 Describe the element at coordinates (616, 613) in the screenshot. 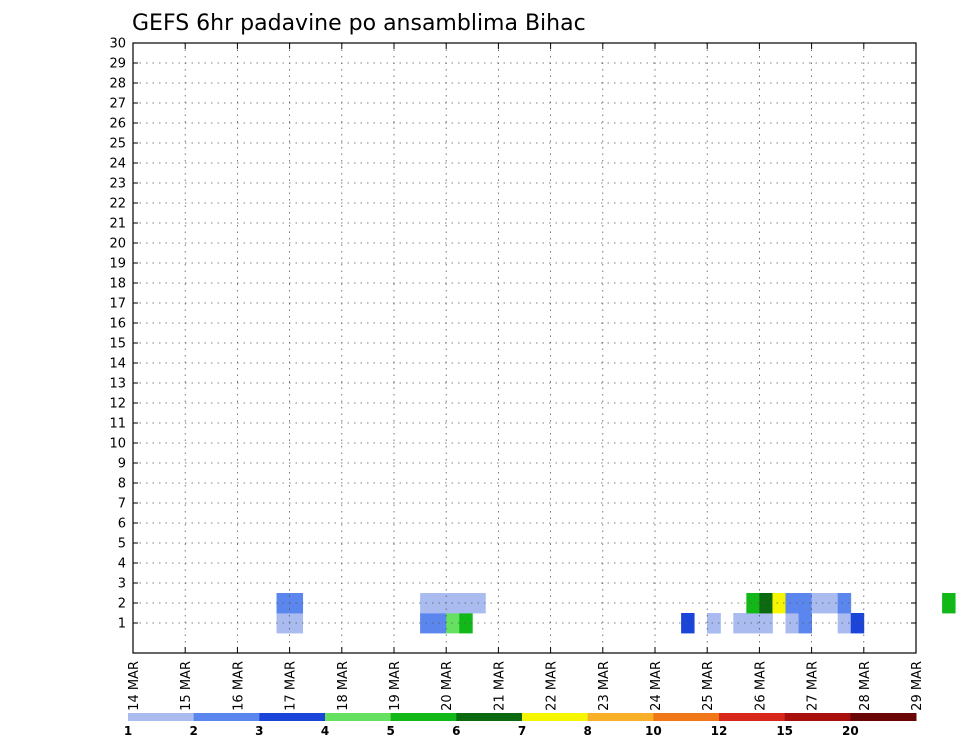

I see `cells-layer` at that location.